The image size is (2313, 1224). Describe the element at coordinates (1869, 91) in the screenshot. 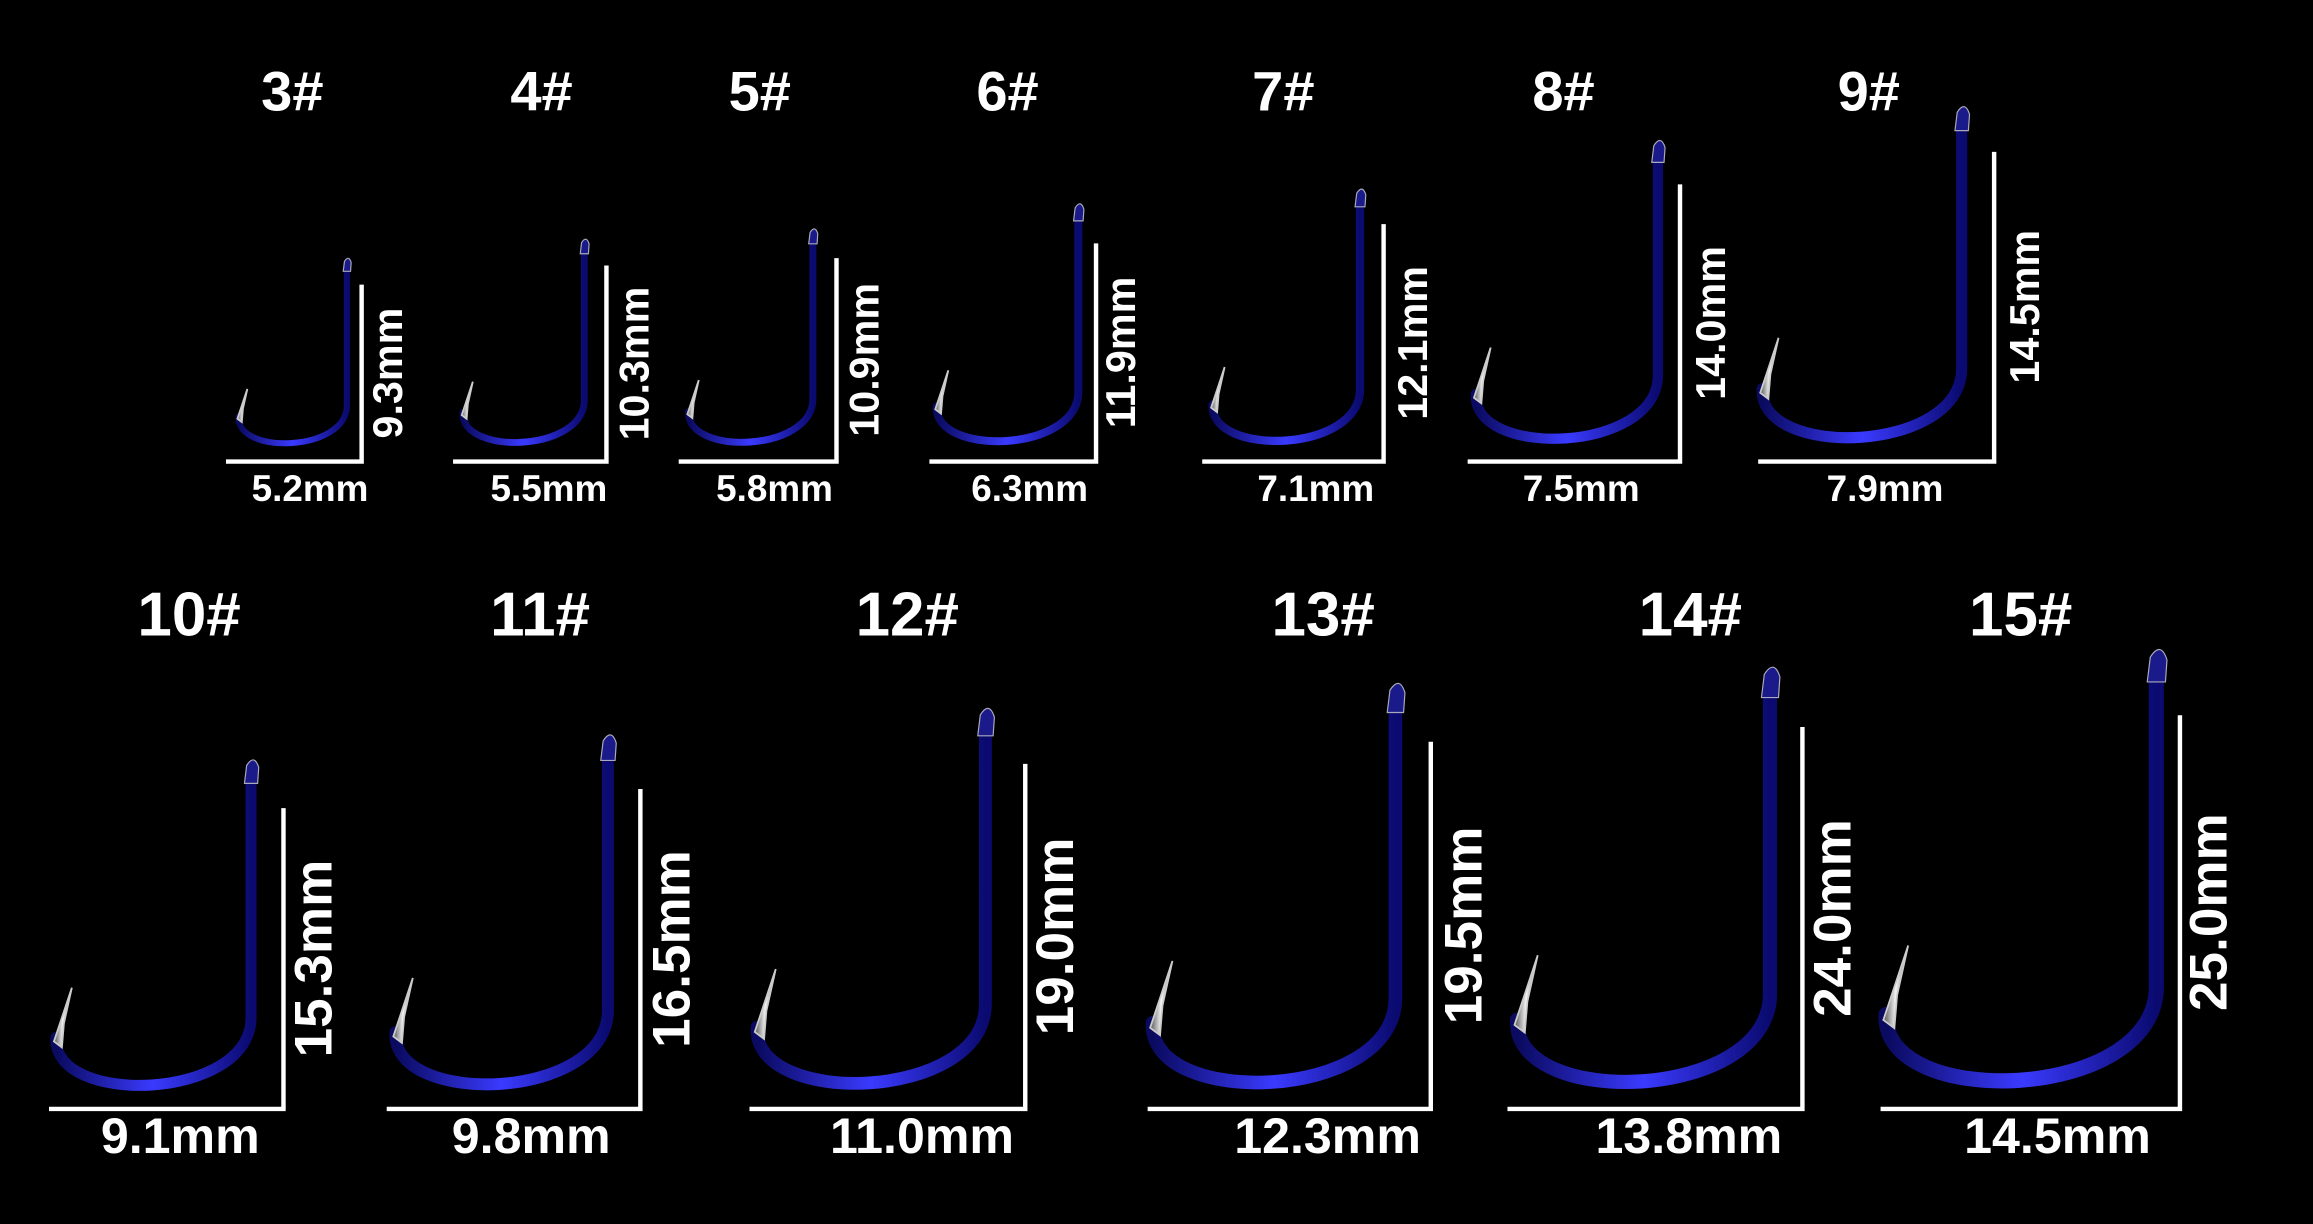

I see `hook-size: 9#` at that location.